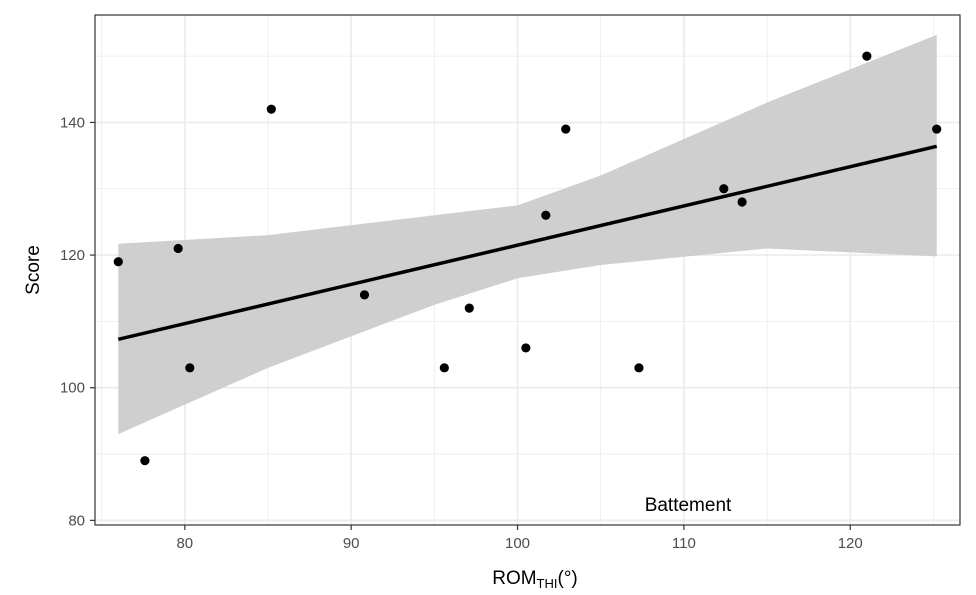  Describe the element at coordinates (72, 122) in the screenshot. I see `y-tick-label: 140` at that location.